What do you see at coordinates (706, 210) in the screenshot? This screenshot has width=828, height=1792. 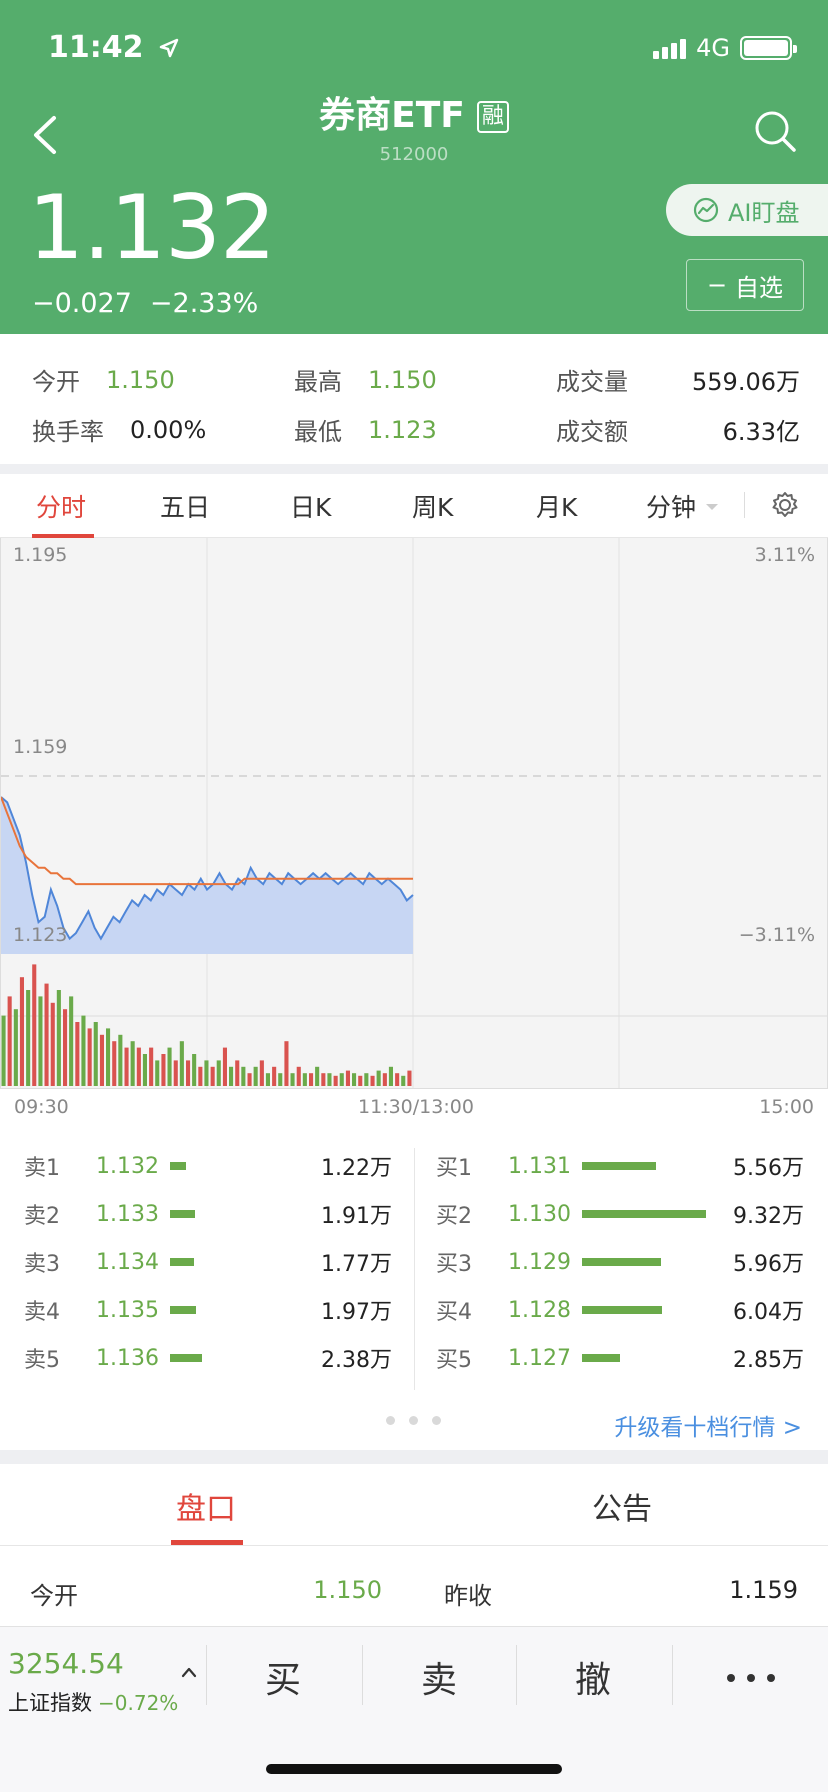 I see `ai-chart-icon` at bounding box center [706, 210].